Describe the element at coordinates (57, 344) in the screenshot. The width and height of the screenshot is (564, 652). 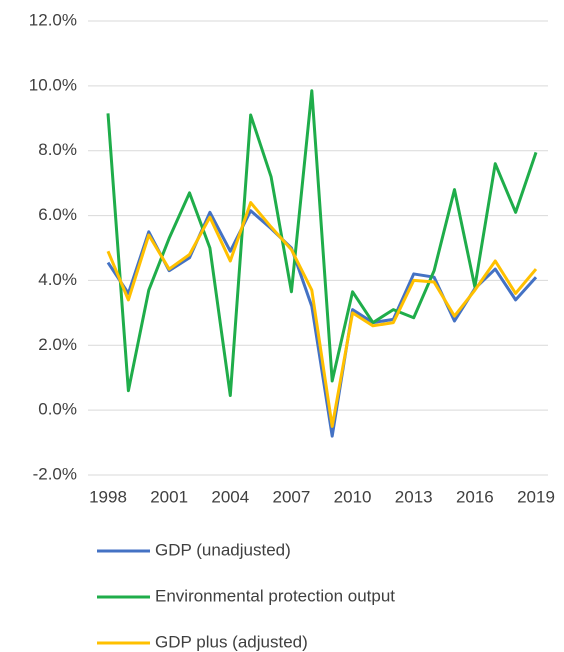
I see `y-tick-label: 2.0%` at that location.